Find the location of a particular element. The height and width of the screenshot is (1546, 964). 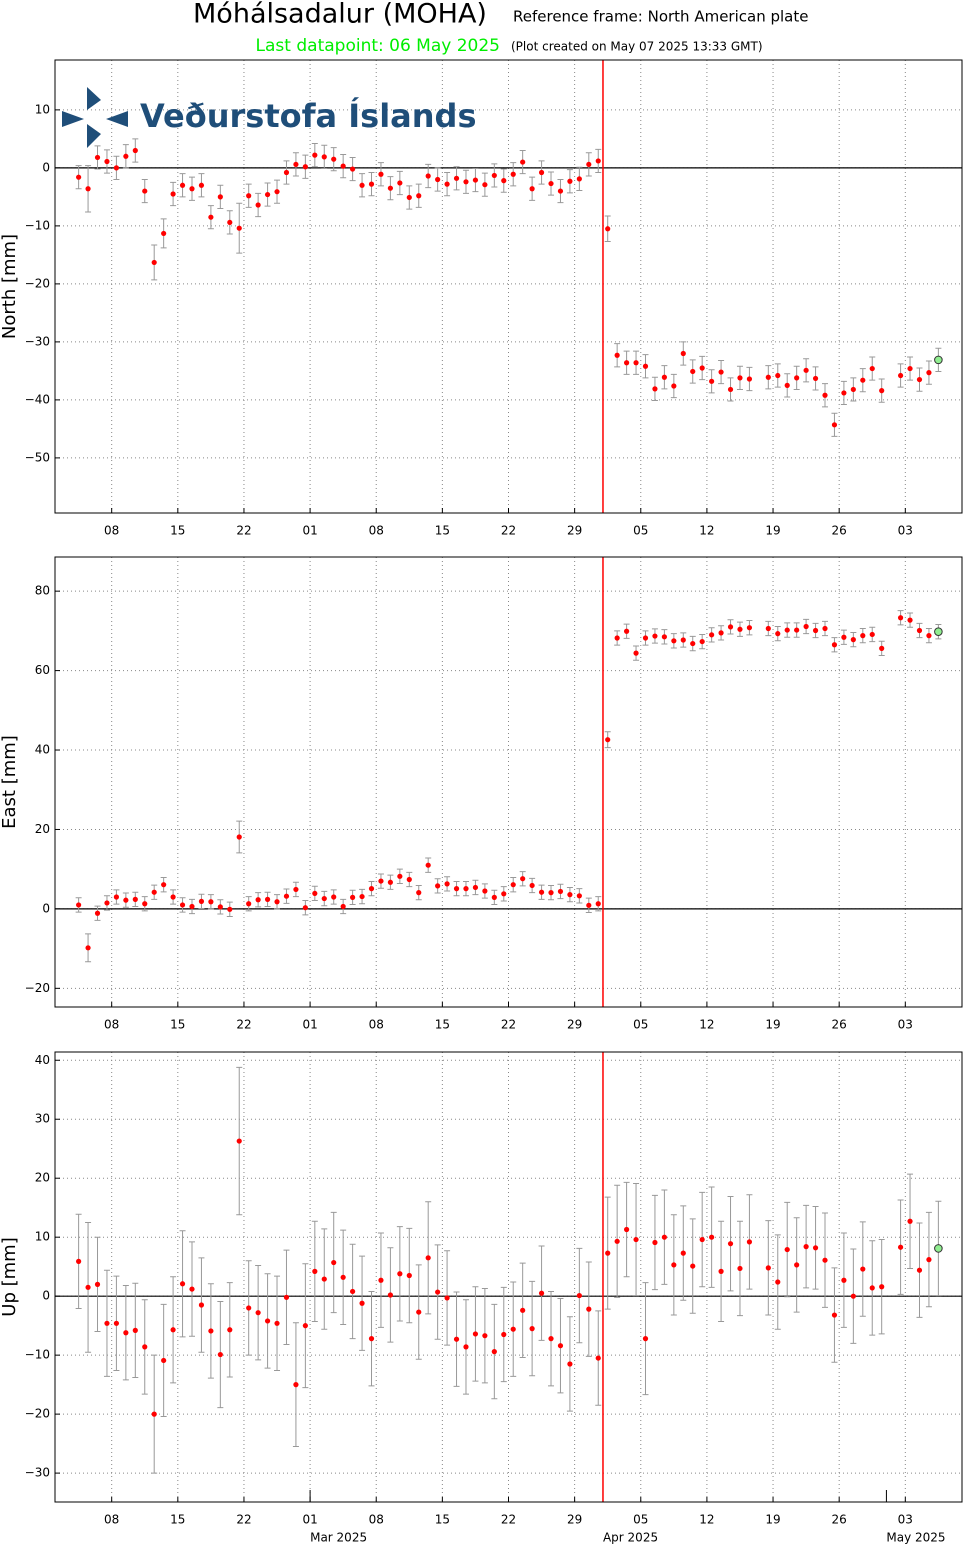

x-tick-label: 12 is located at coordinates (706, 1025).